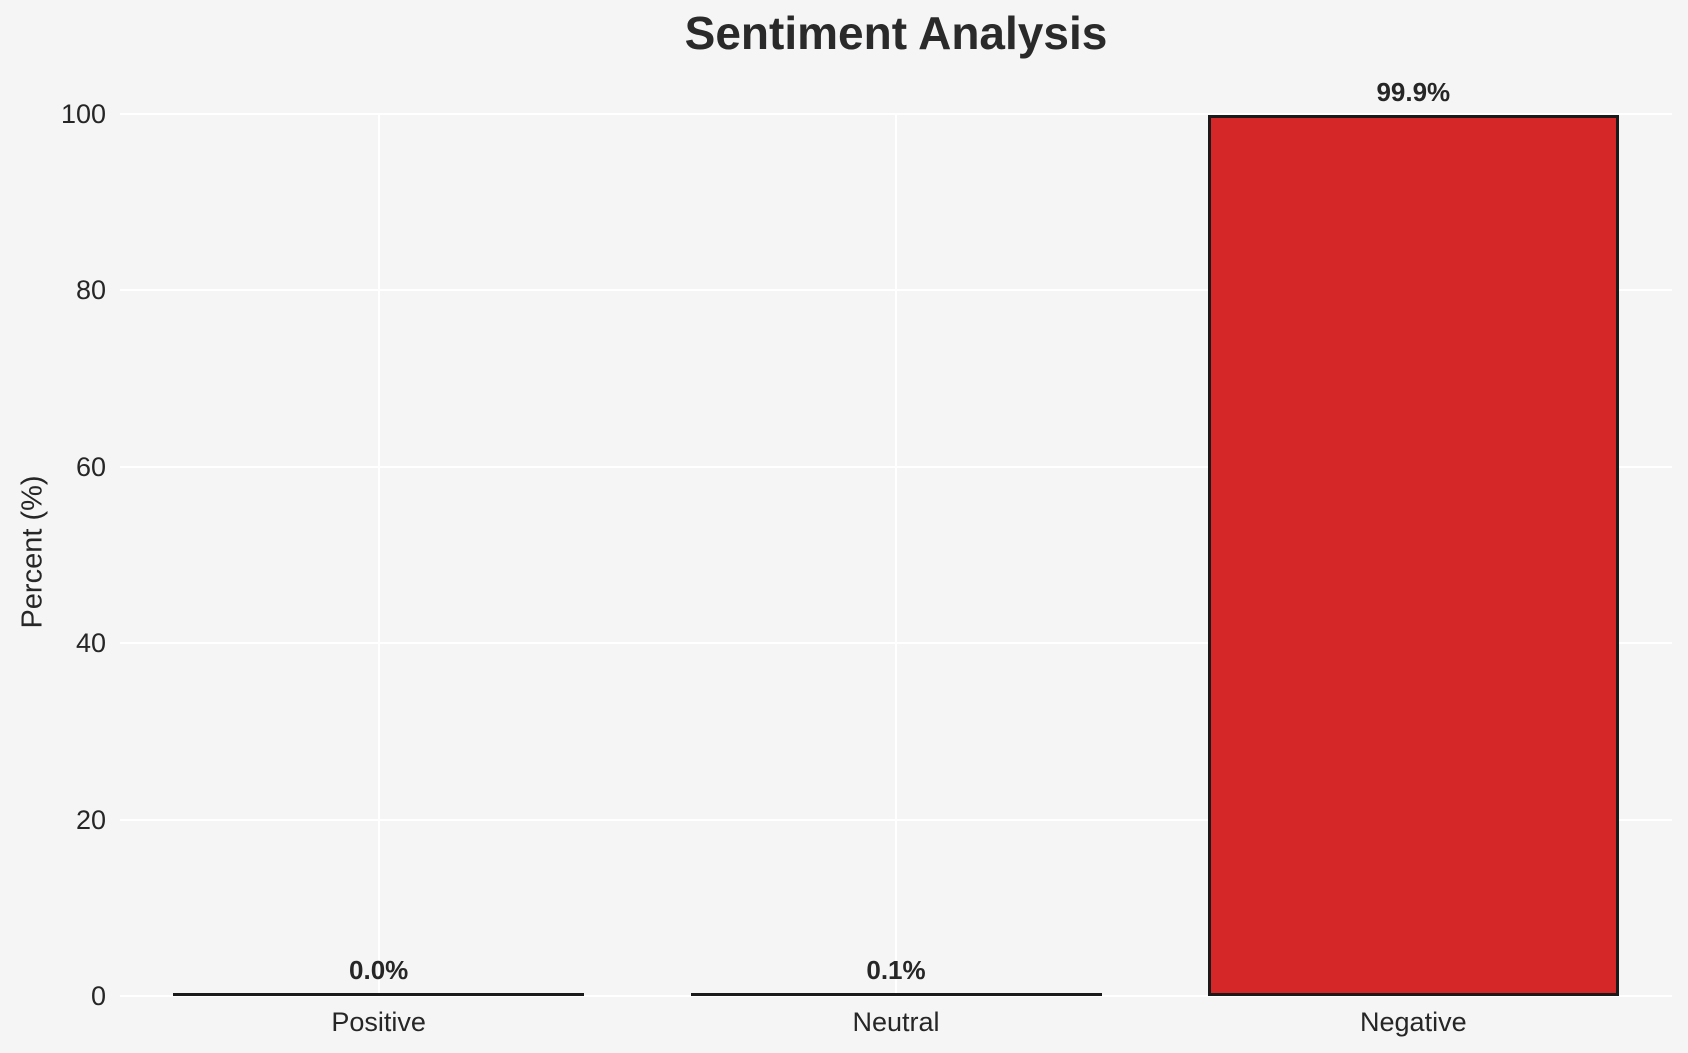  What do you see at coordinates (379, 994) in the screenshot?
I see `bar-positive` at bounding box center [379, 994].